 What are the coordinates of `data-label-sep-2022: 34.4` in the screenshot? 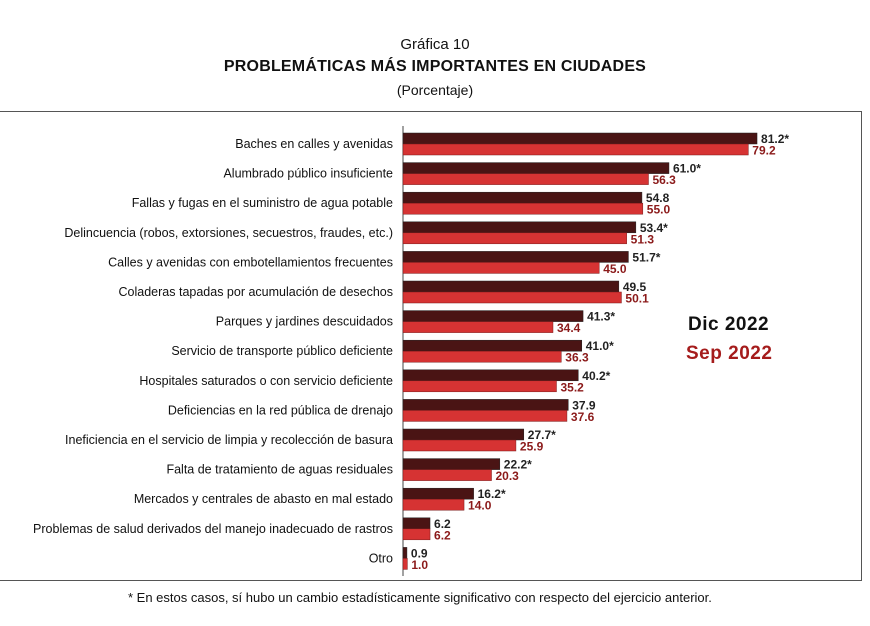 It's located at (569, 328).